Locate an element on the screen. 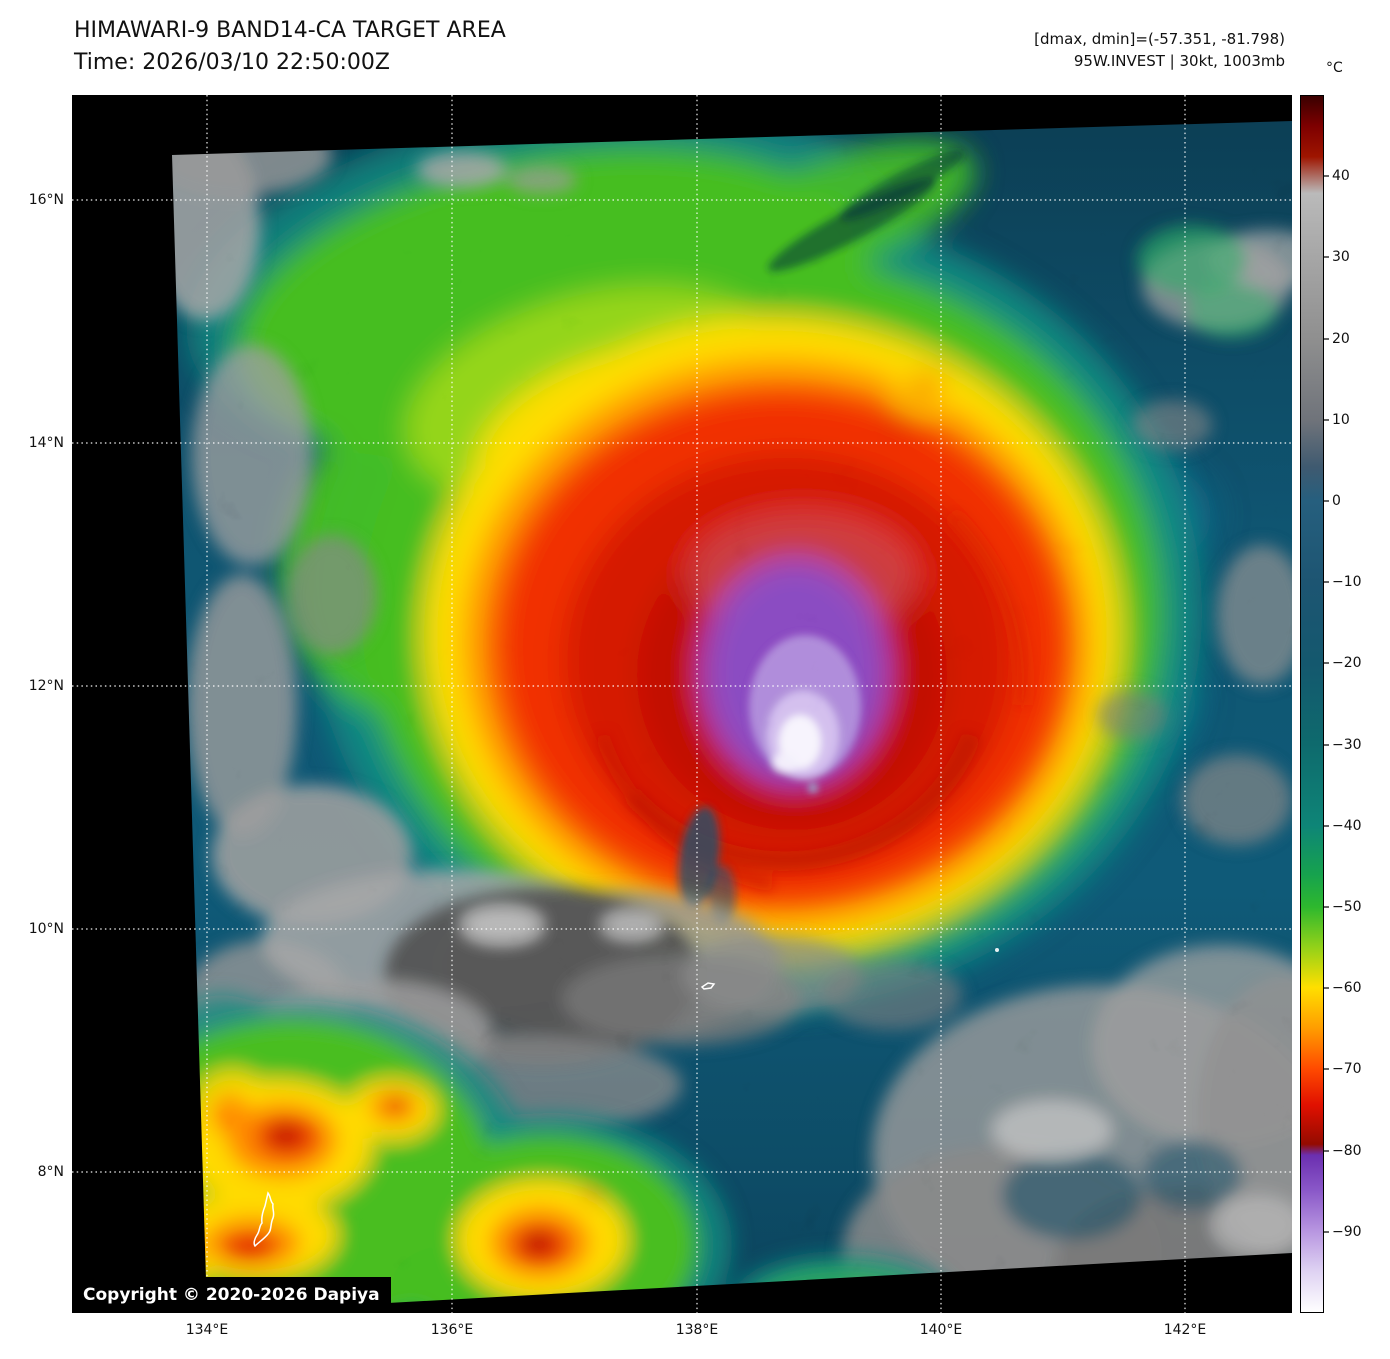 The width and height of the screenshot is (1390, 1359). colorbar is located at coordinates (1312, 704).